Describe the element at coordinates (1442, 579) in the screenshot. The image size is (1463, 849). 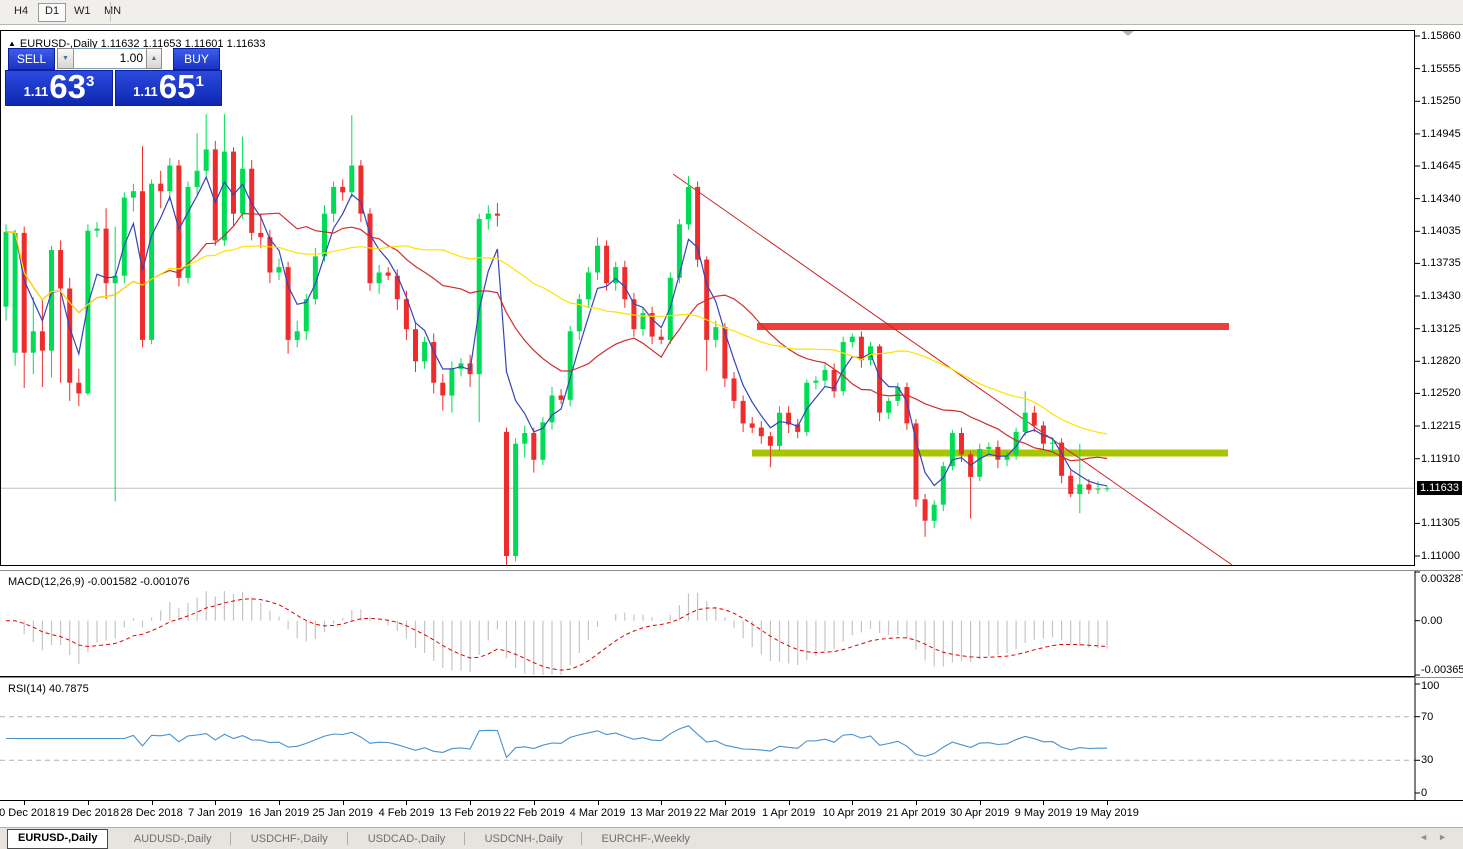
I see `macd-axis-label: 0.003287` at that location.